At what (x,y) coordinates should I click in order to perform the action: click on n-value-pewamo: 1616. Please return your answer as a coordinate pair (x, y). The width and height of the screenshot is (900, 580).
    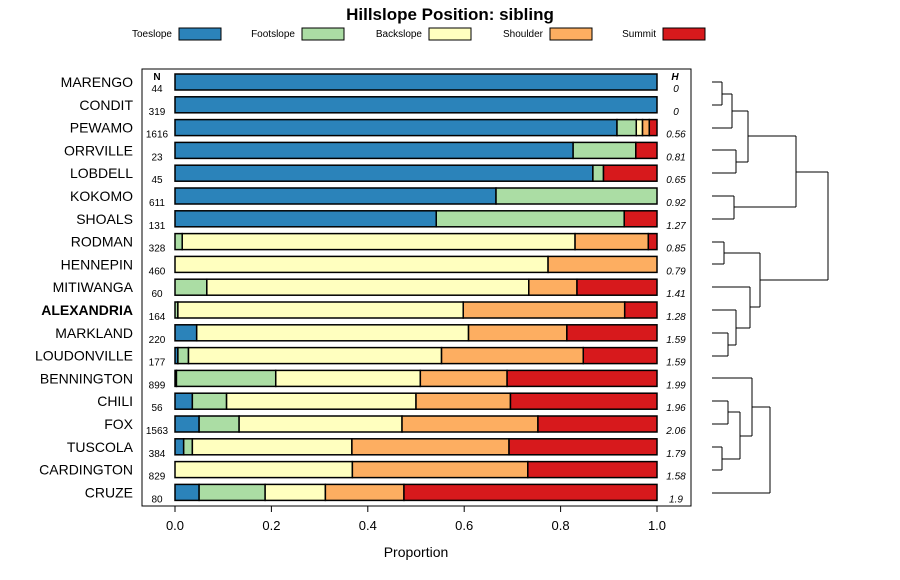
    Looking at the image, I should click on (157, 135).